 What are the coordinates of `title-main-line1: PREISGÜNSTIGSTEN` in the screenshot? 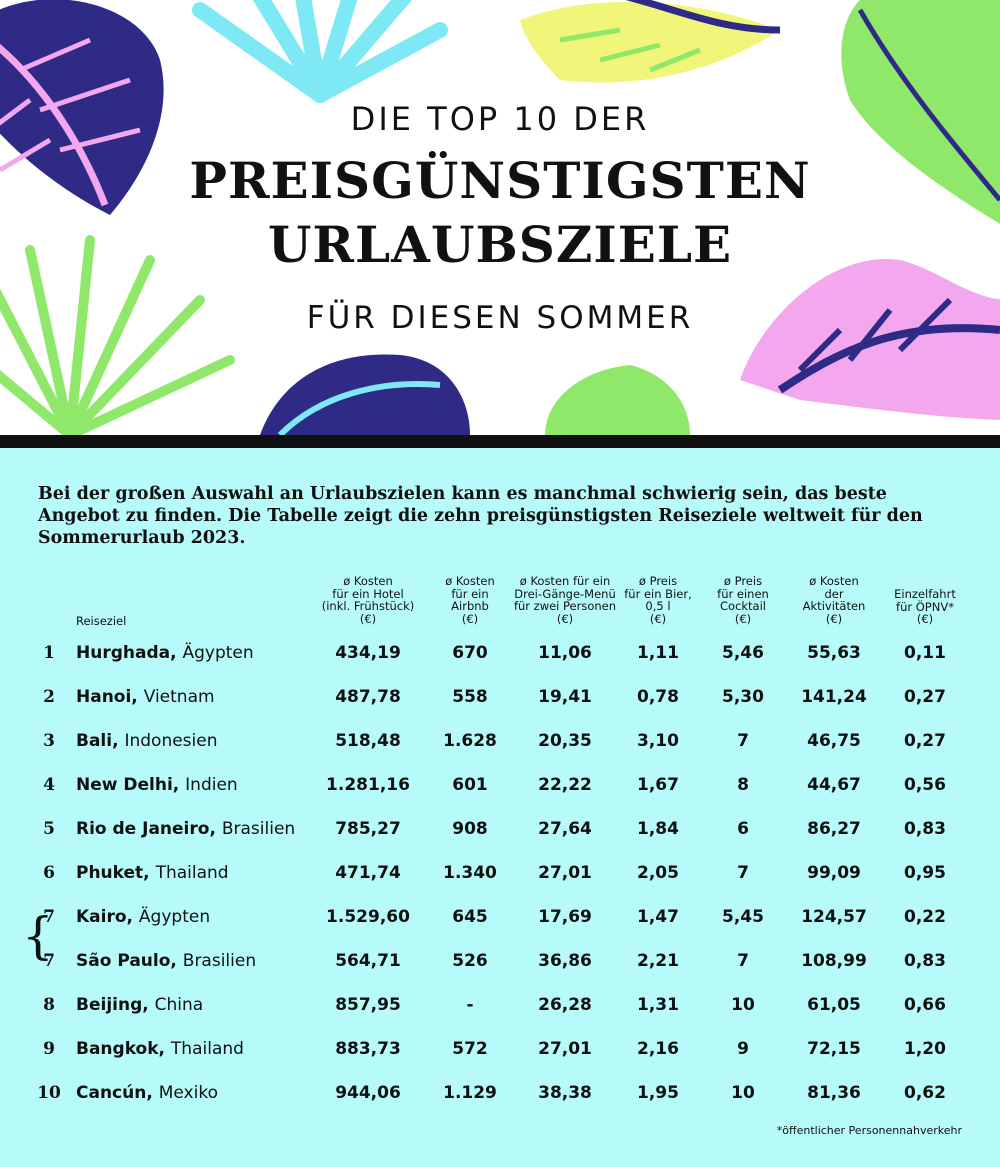 It's located at (500, 180).